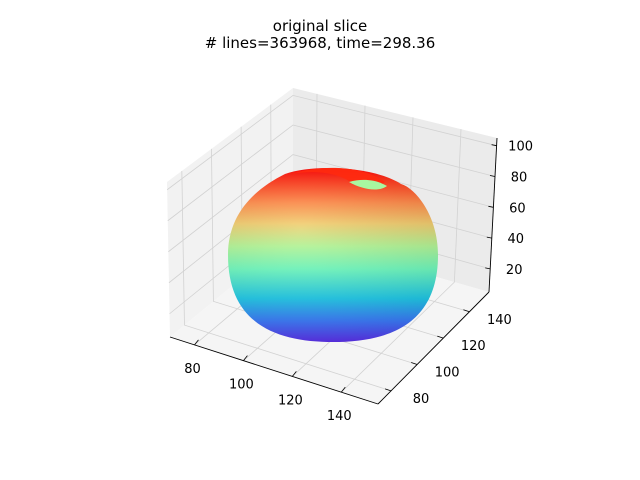 This screenshot has width=640, height=480. What do you see at coordinates (516, 239) in the screenshot?
I see `z-tick-label: 40` at bounding box center [516, 239].